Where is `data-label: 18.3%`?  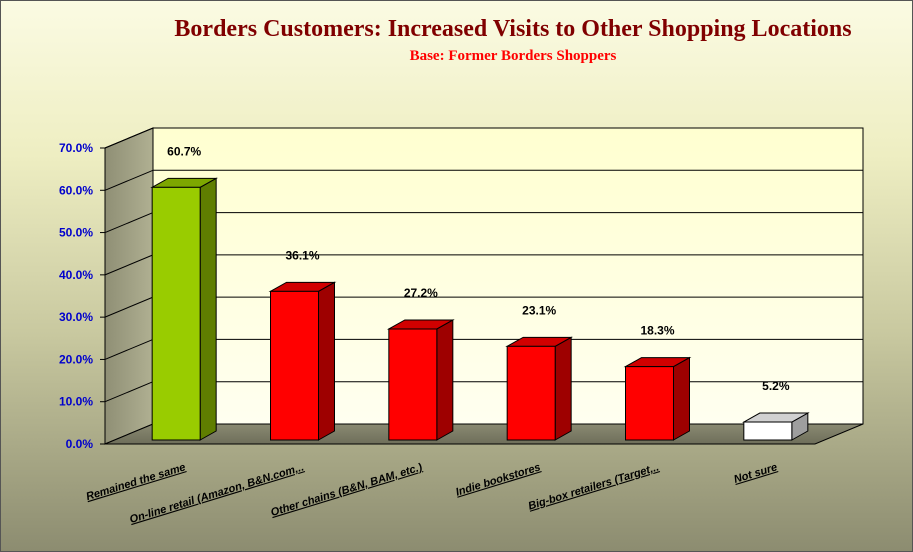 data-label: 18.3% is located at coordinates (657, 331).